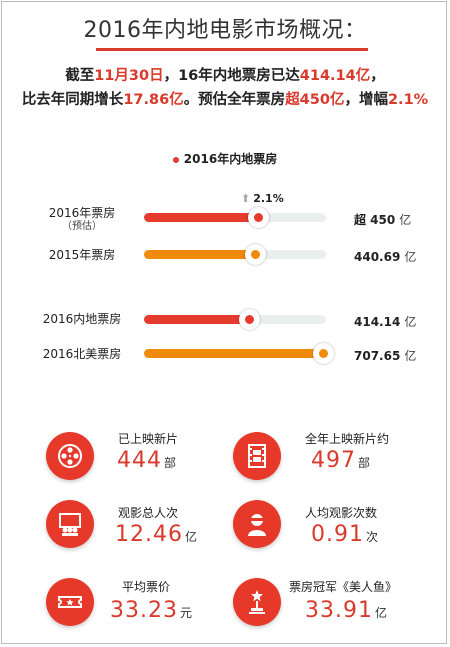  I want to click on bar-2016-estimate, so click(201, 217).